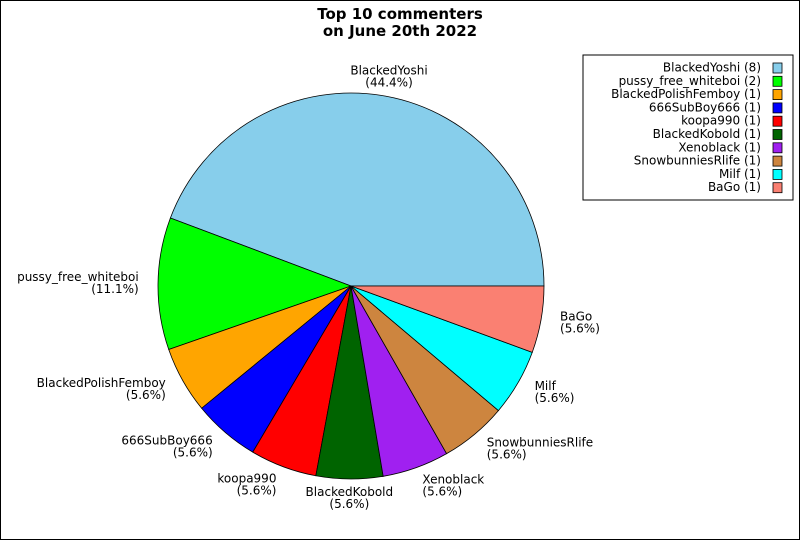 This screenshot has width=800, height=540. What do you see at coordinates (721, 121) in the screenshot?
I see `legend-label: koopa990 (1)` at bounding box center [721, 121].